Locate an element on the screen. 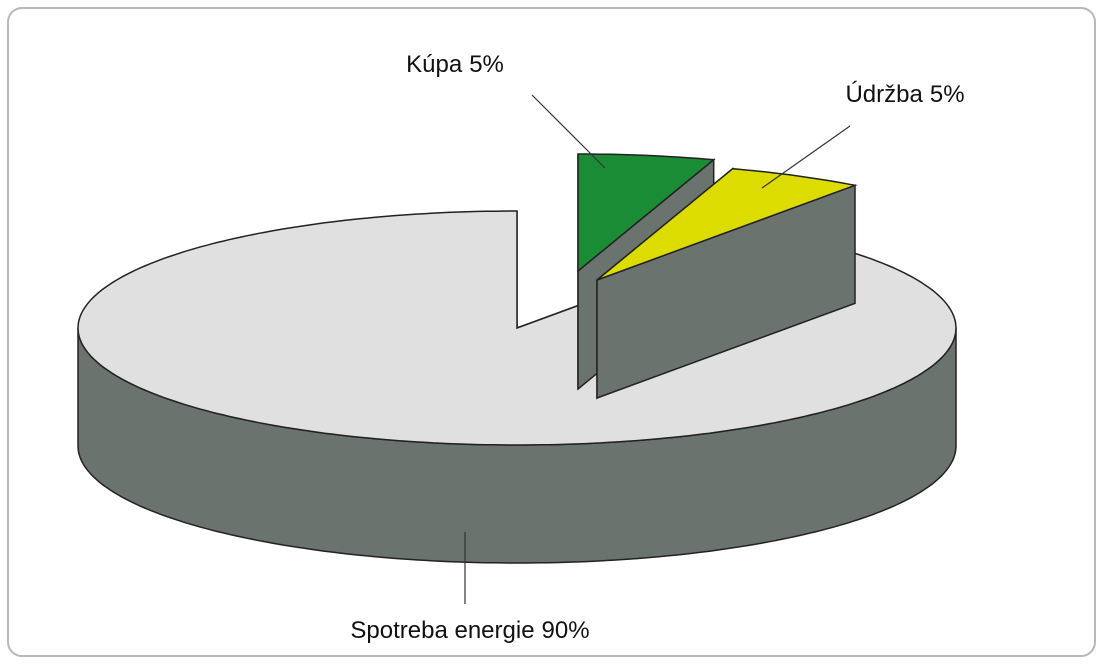 This screenshot has width=1104, height=666. category-name: Spotreba energie is located at coordinates (442, 630).